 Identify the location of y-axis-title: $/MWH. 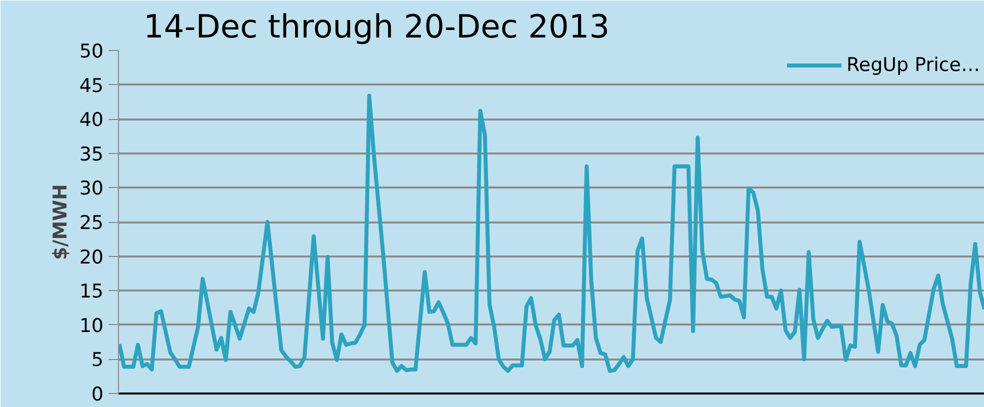
(60, 222).